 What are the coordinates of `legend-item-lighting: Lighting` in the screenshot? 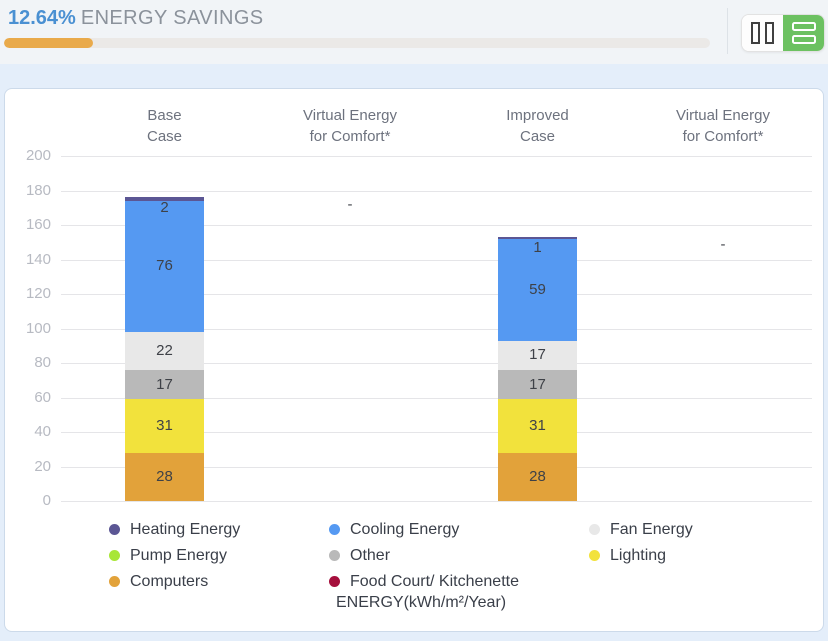 It's located at (627, 555).